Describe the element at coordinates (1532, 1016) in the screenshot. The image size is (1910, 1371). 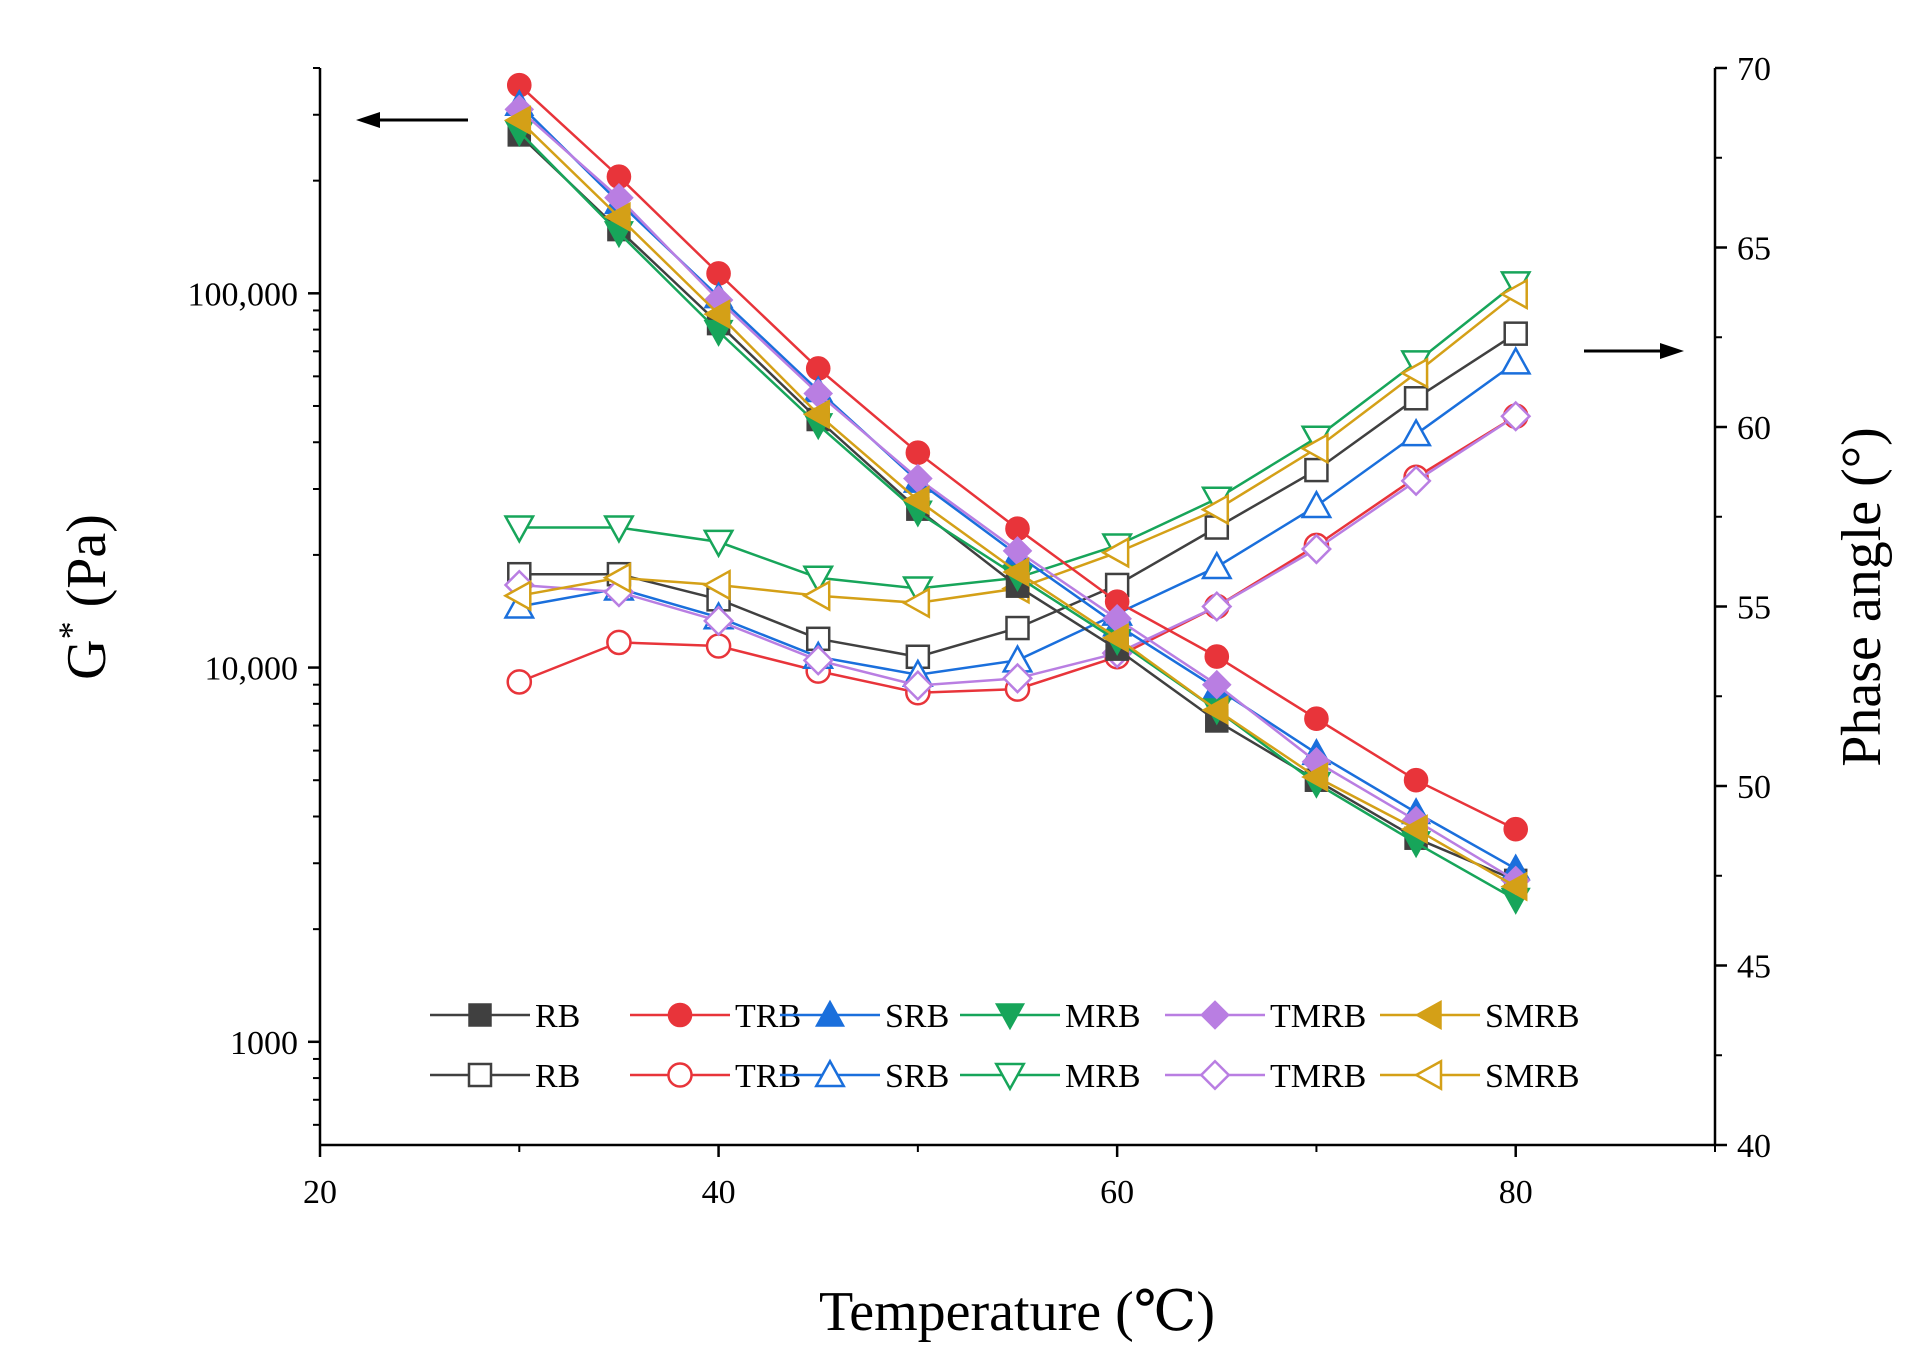
I see `legend-label: SMRB` at that location.